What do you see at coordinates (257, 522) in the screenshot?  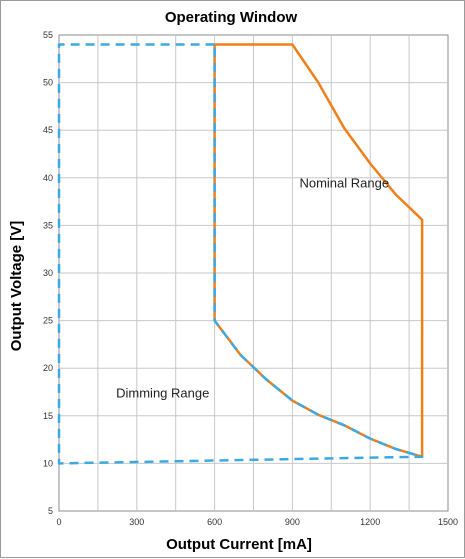 I see `x-tick-labels: 0 300 600 900 1200 1500` at bounding box center [257, 522].